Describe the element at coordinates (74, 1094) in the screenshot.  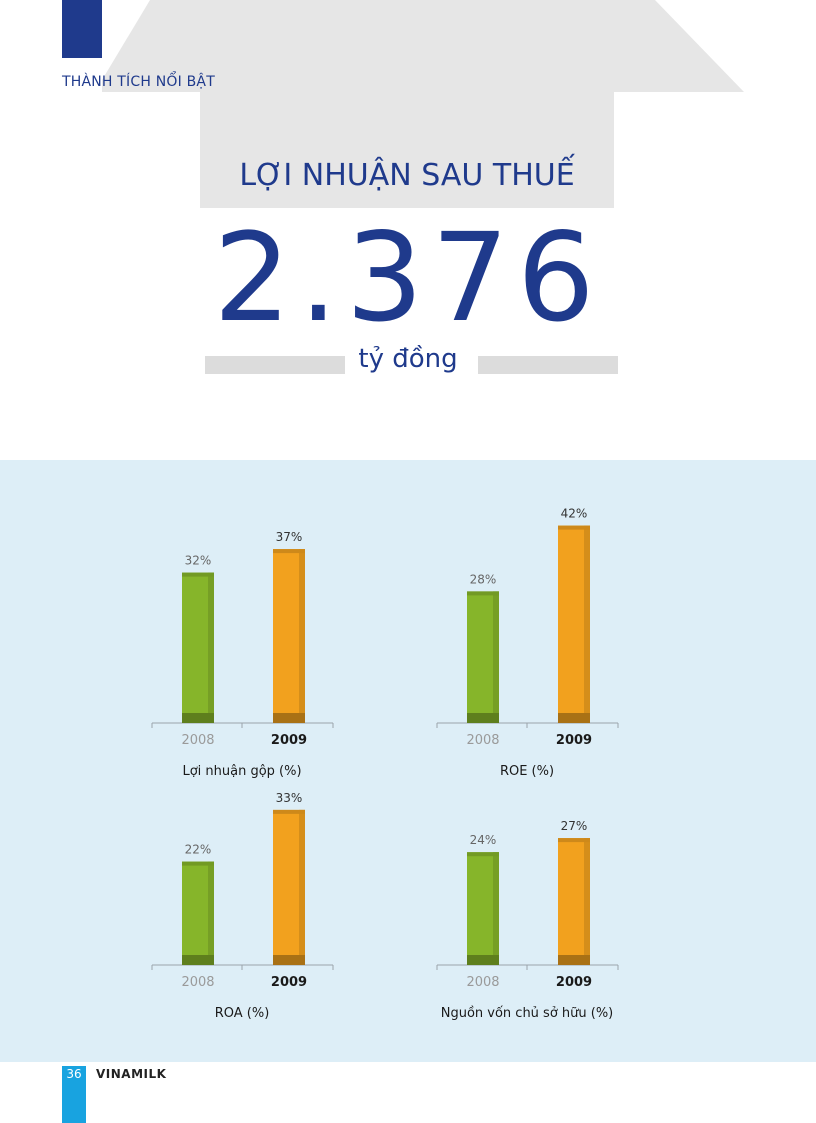
I see `footer-accent-bar` at that location.